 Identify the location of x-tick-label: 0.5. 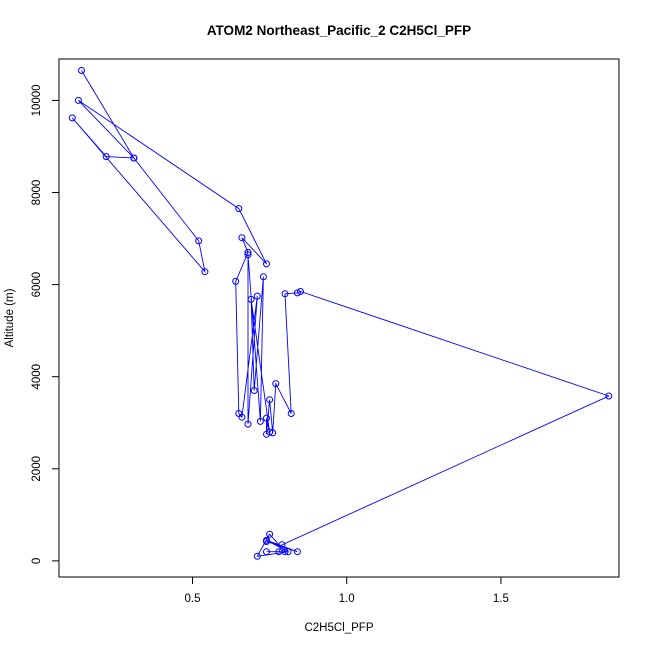
(193, 599).